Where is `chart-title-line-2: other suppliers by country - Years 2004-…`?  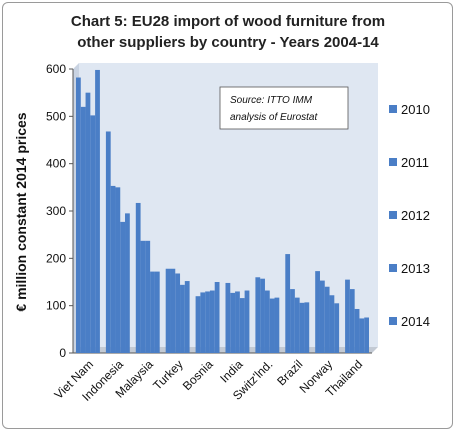 chart-title-line-2: other suppliers by country - Years 2004-… is located at coordinates (228, 42).